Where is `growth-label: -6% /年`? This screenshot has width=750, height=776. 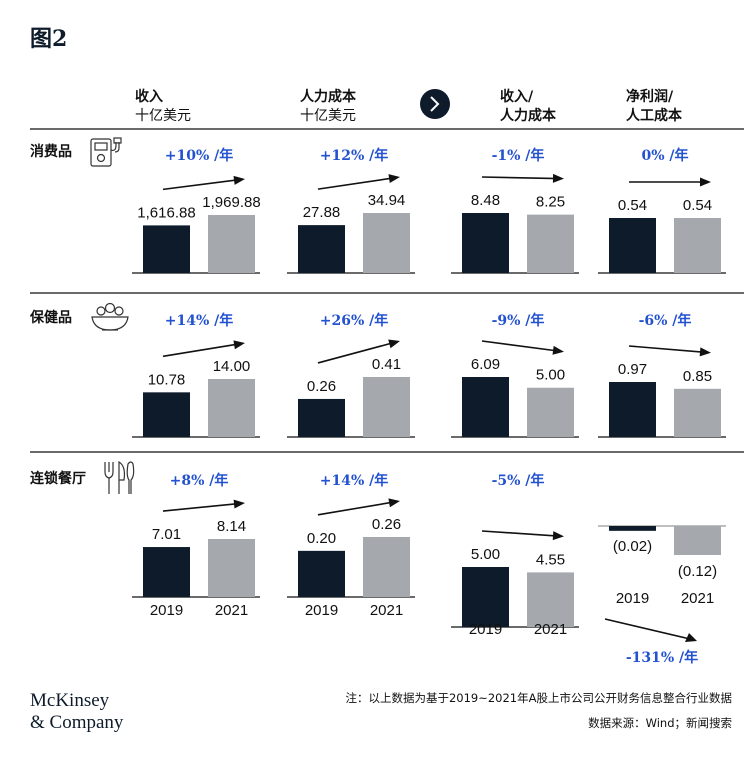 growth-label: -6% /年 is located at coordinates (665, 320).